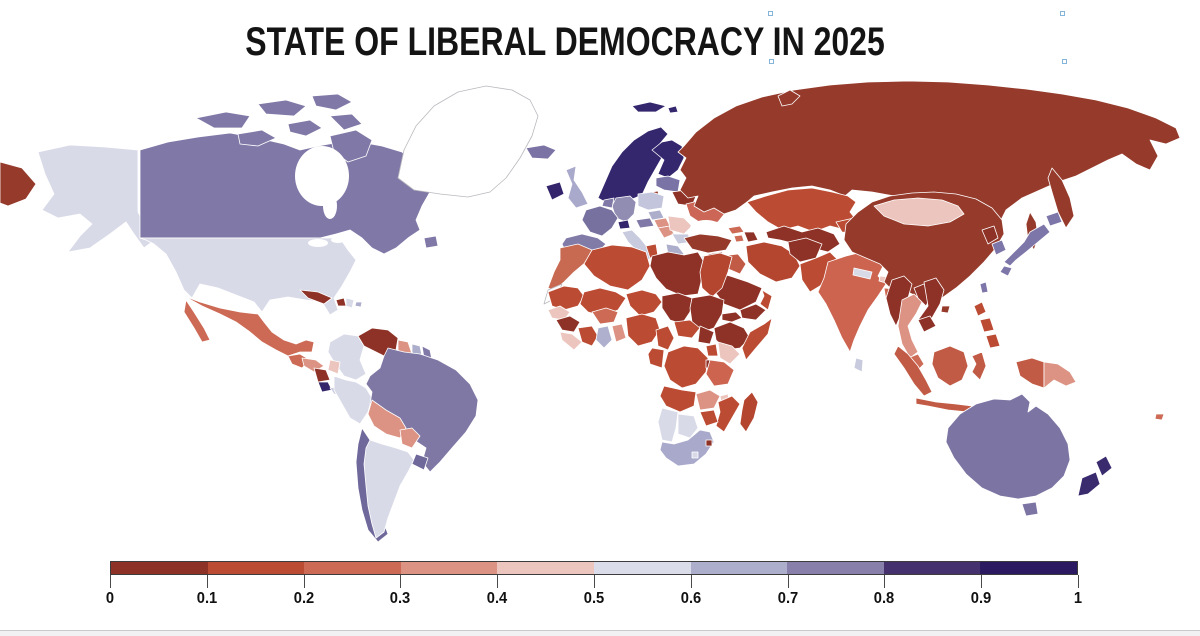 The height and width of the screenshot is (636, 1200). What do you see at coordinates (708, 400) in the screenshot?
I see `country-zambia` at bounding box center [708, 400].